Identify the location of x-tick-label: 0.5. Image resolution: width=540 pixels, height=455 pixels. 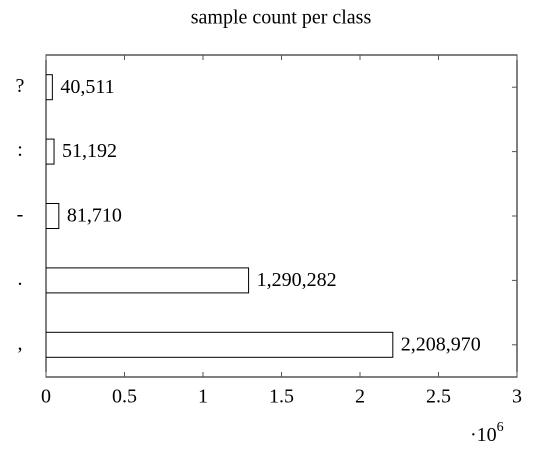
(124, 397).